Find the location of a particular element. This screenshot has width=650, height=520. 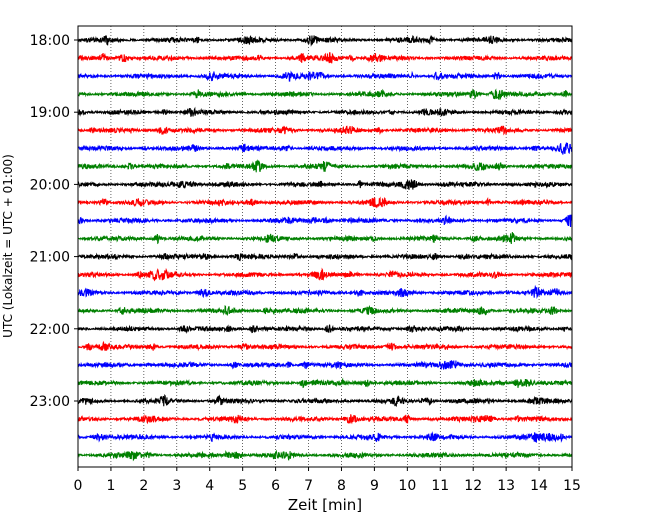

y-tick-label: 18:00 is located at coordinates (50, 41).